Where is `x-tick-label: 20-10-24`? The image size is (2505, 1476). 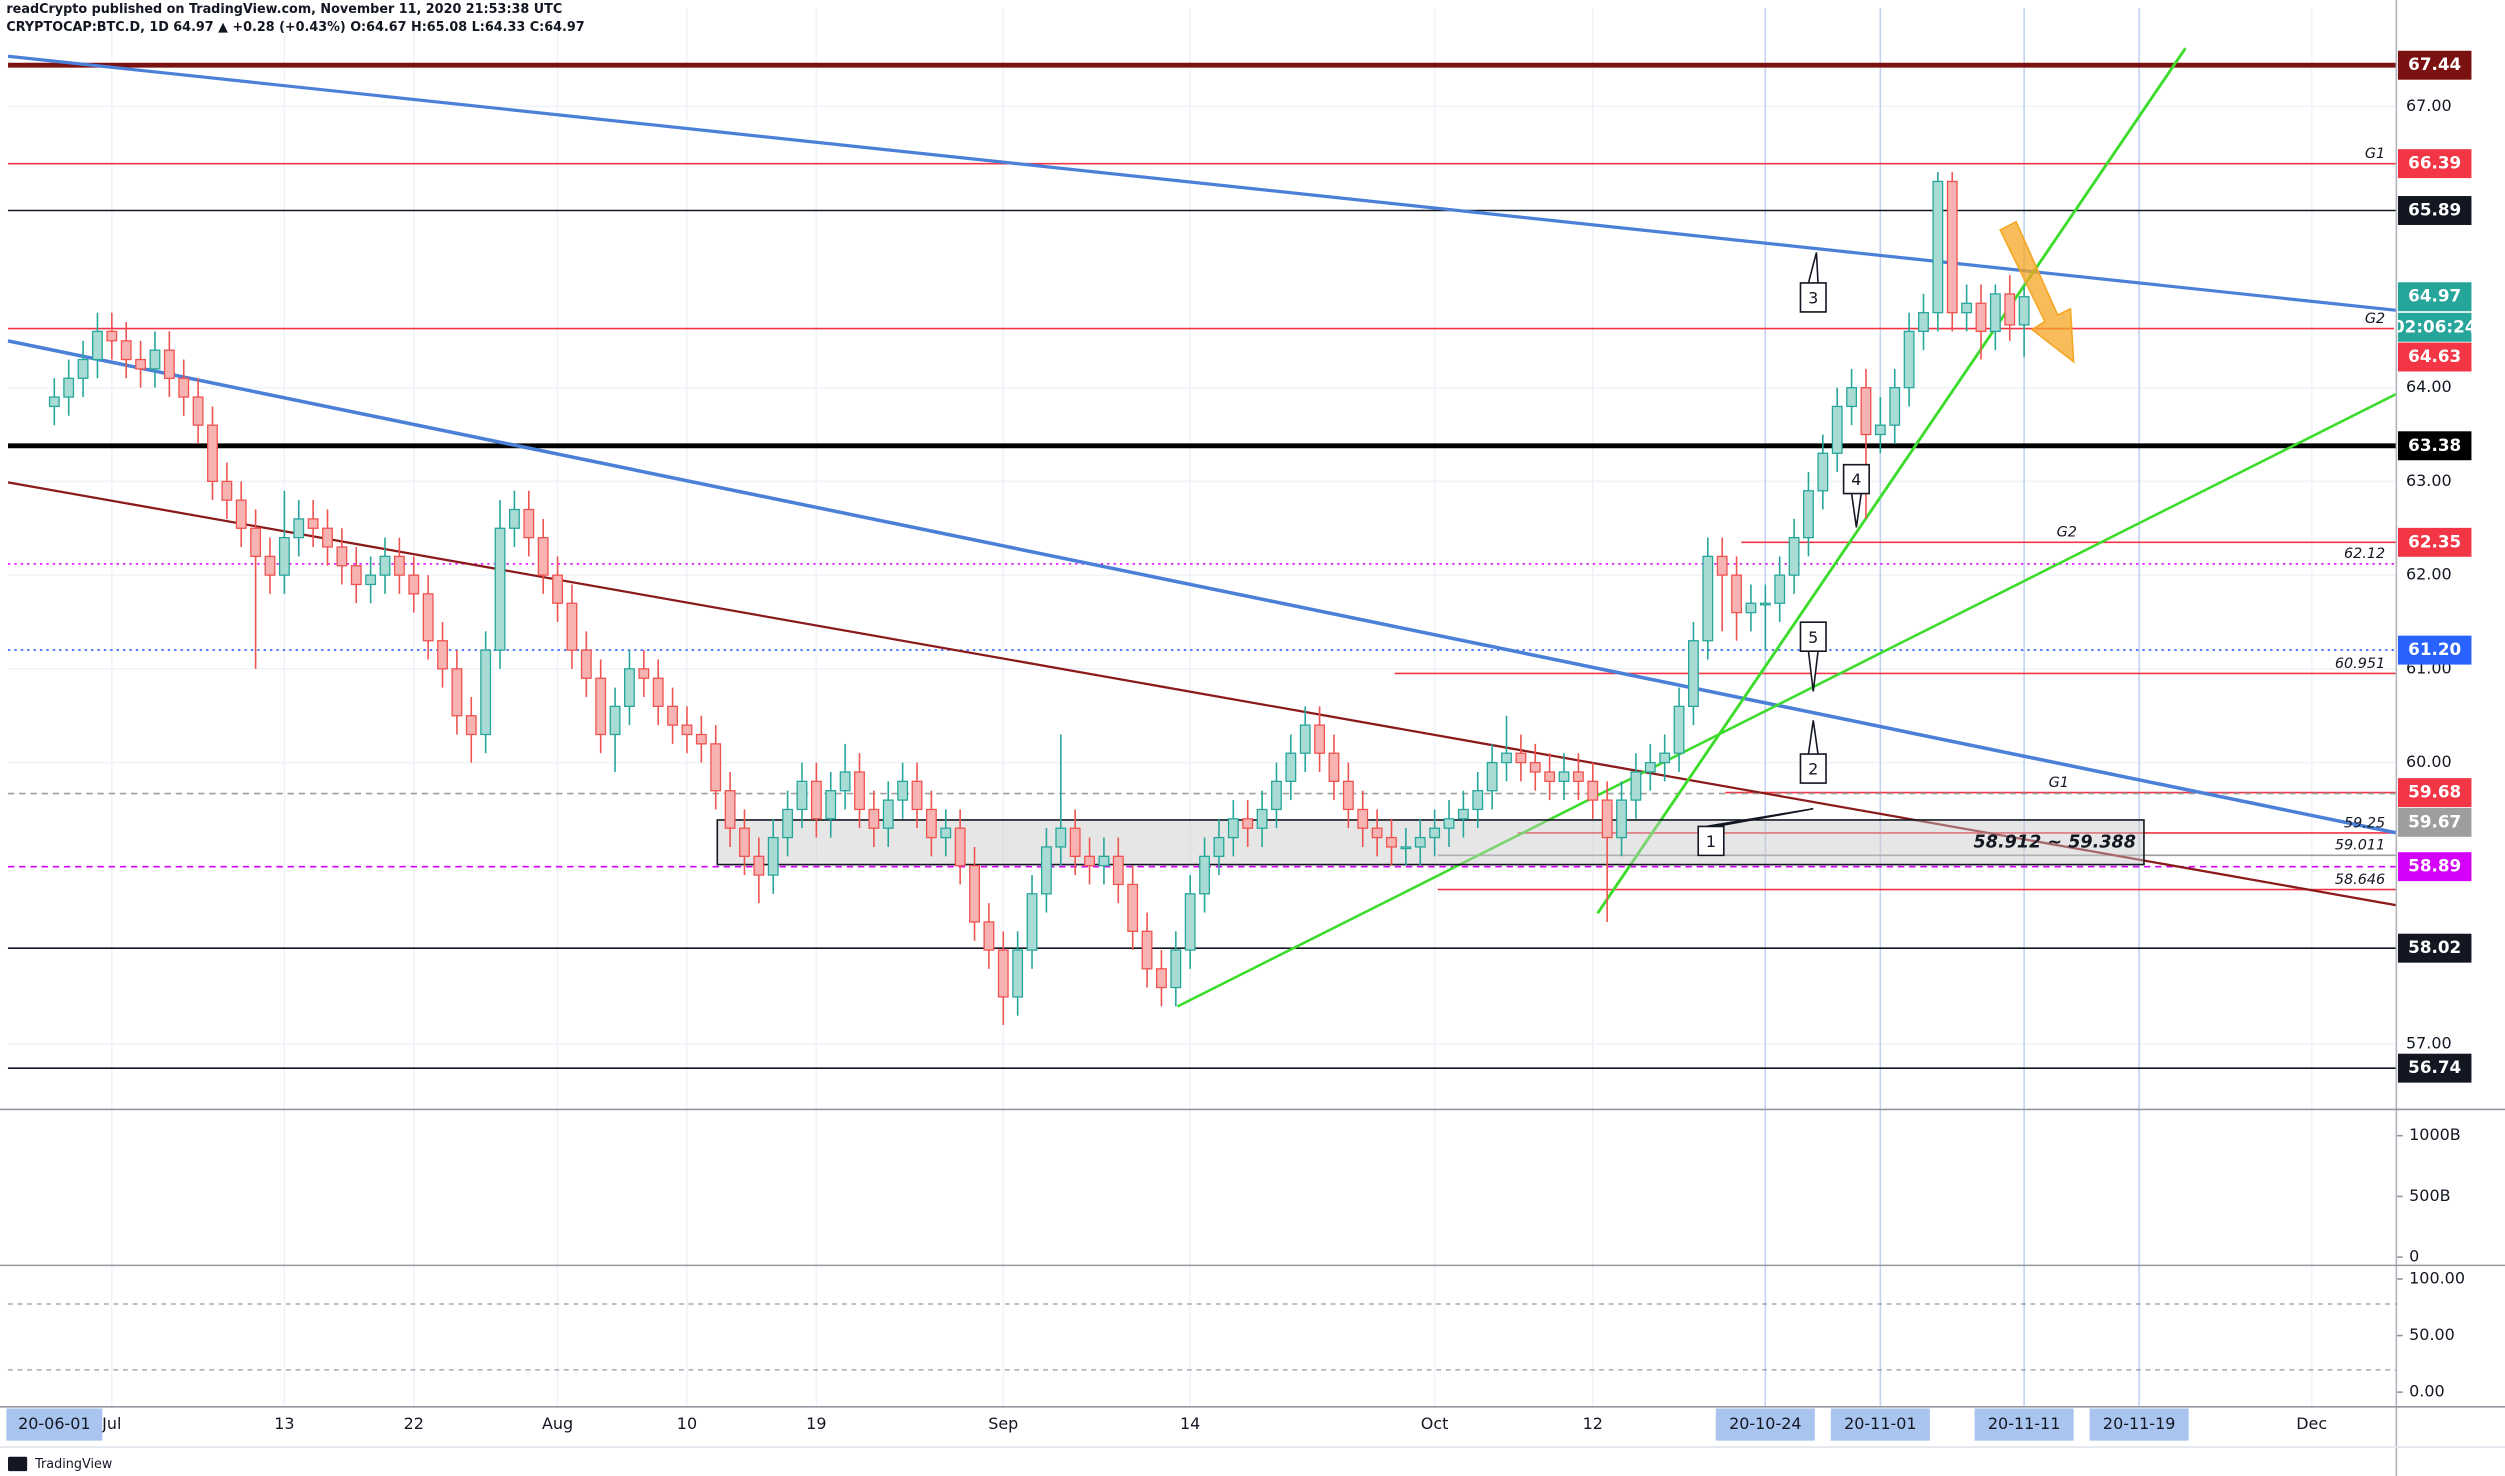 x-tick-label: 20-10-24 is located at coordinates (1765, 1423).